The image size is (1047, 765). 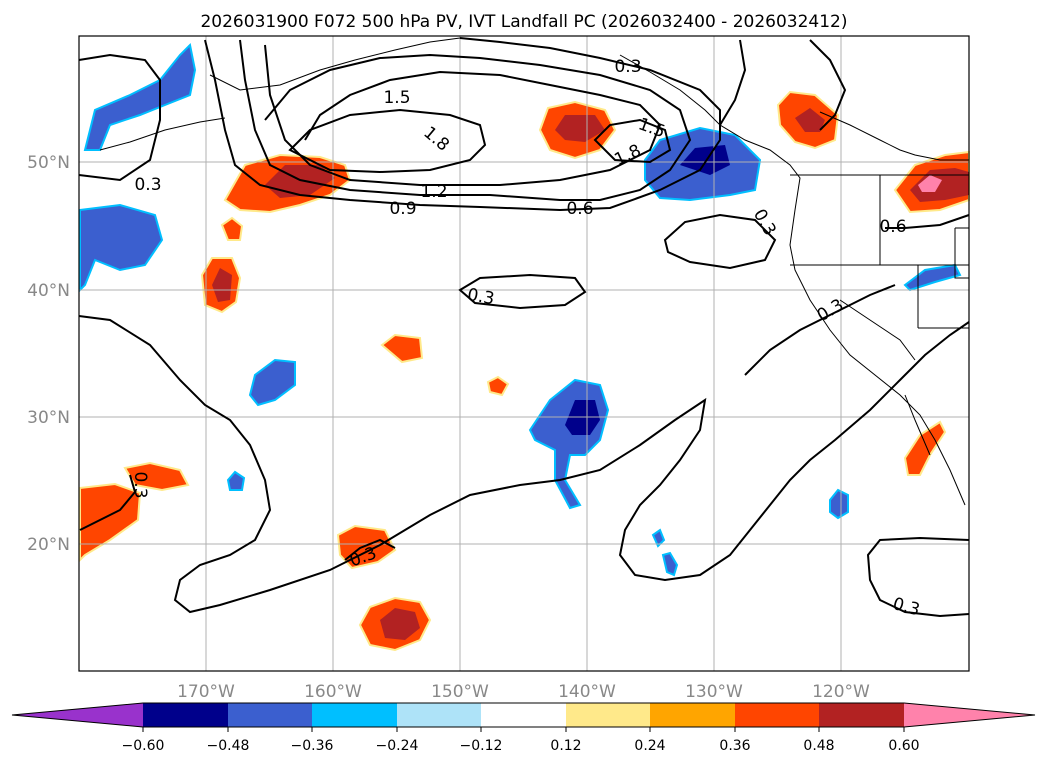 What do you see at coordinates (228, 746) in the screenshot?
I see `colorbar-tick-label: −0.48` at bounding box center [228, 746].